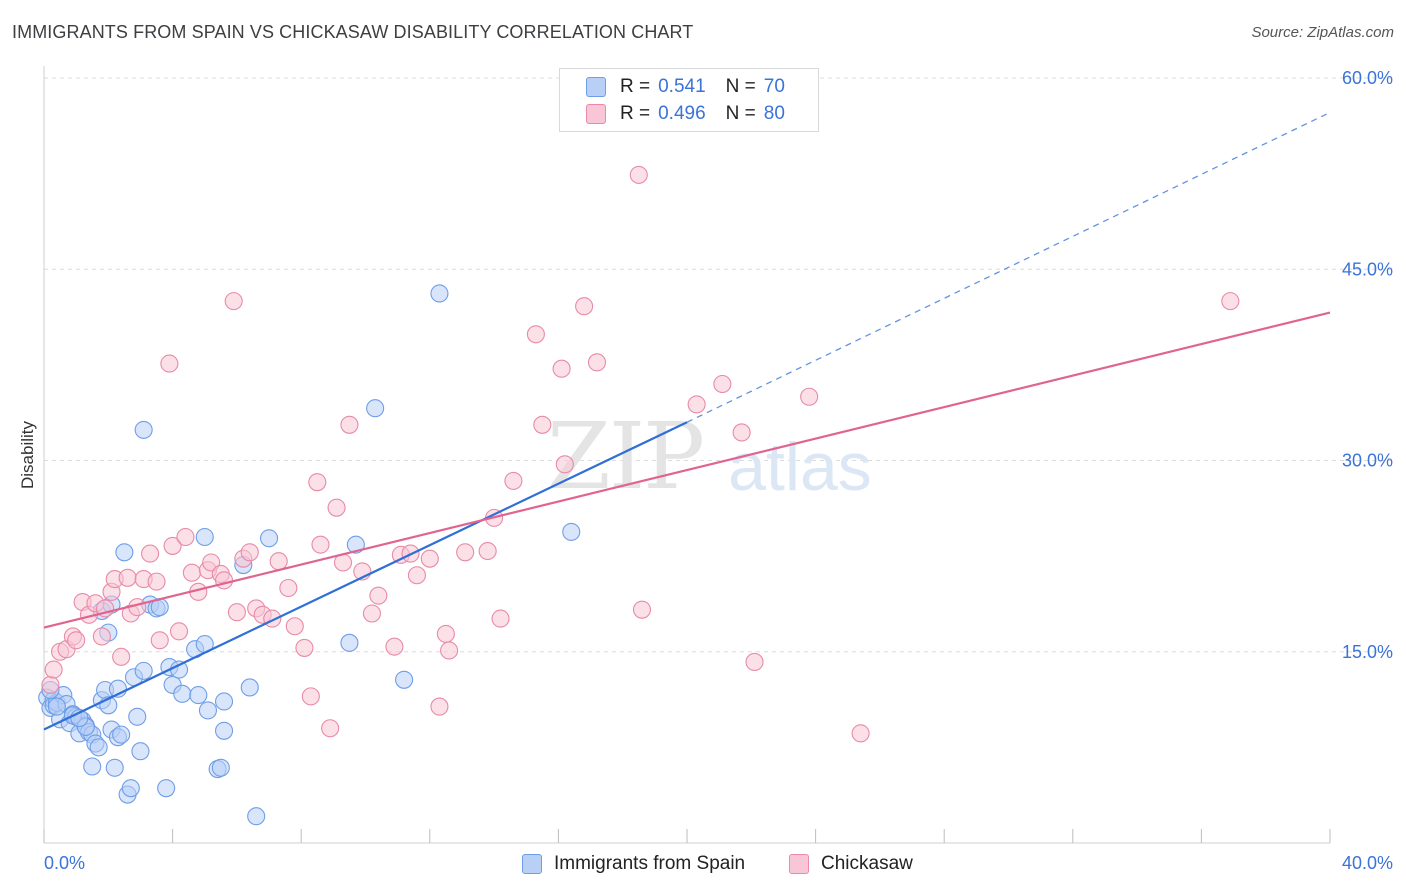  I want to click on y-tick-label: 60.0%, so click(1367, 78).